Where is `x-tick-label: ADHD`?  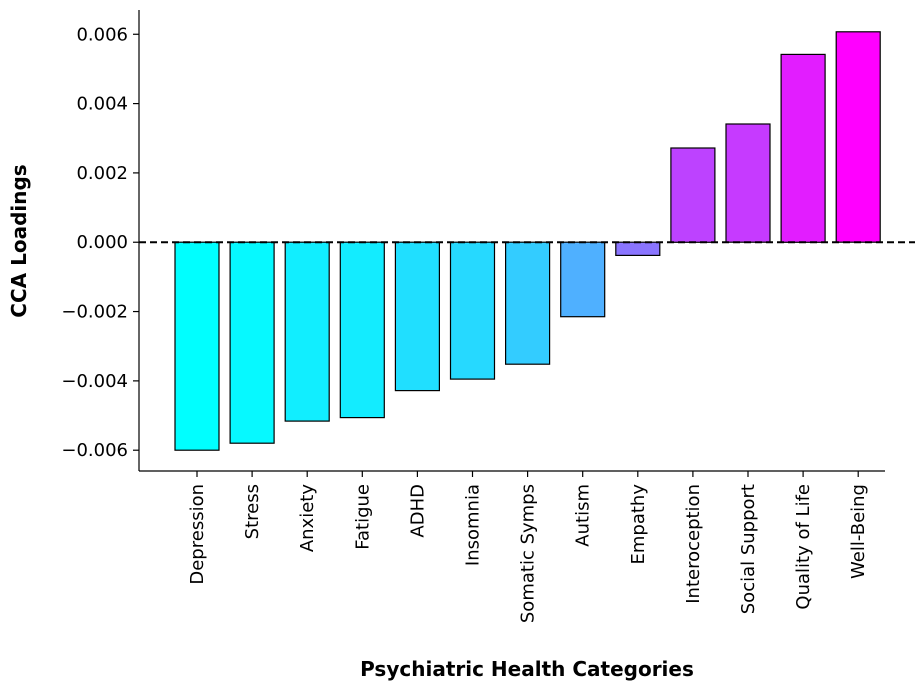 x-tick-label: ADHD is located at coordinates (417, 511).